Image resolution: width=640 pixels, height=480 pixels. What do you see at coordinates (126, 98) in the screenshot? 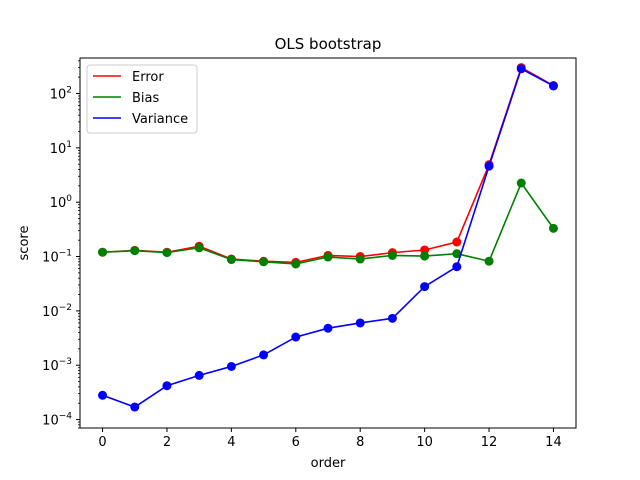
I see `legend-item-bias: Bias` at bounding box center [126, 98].